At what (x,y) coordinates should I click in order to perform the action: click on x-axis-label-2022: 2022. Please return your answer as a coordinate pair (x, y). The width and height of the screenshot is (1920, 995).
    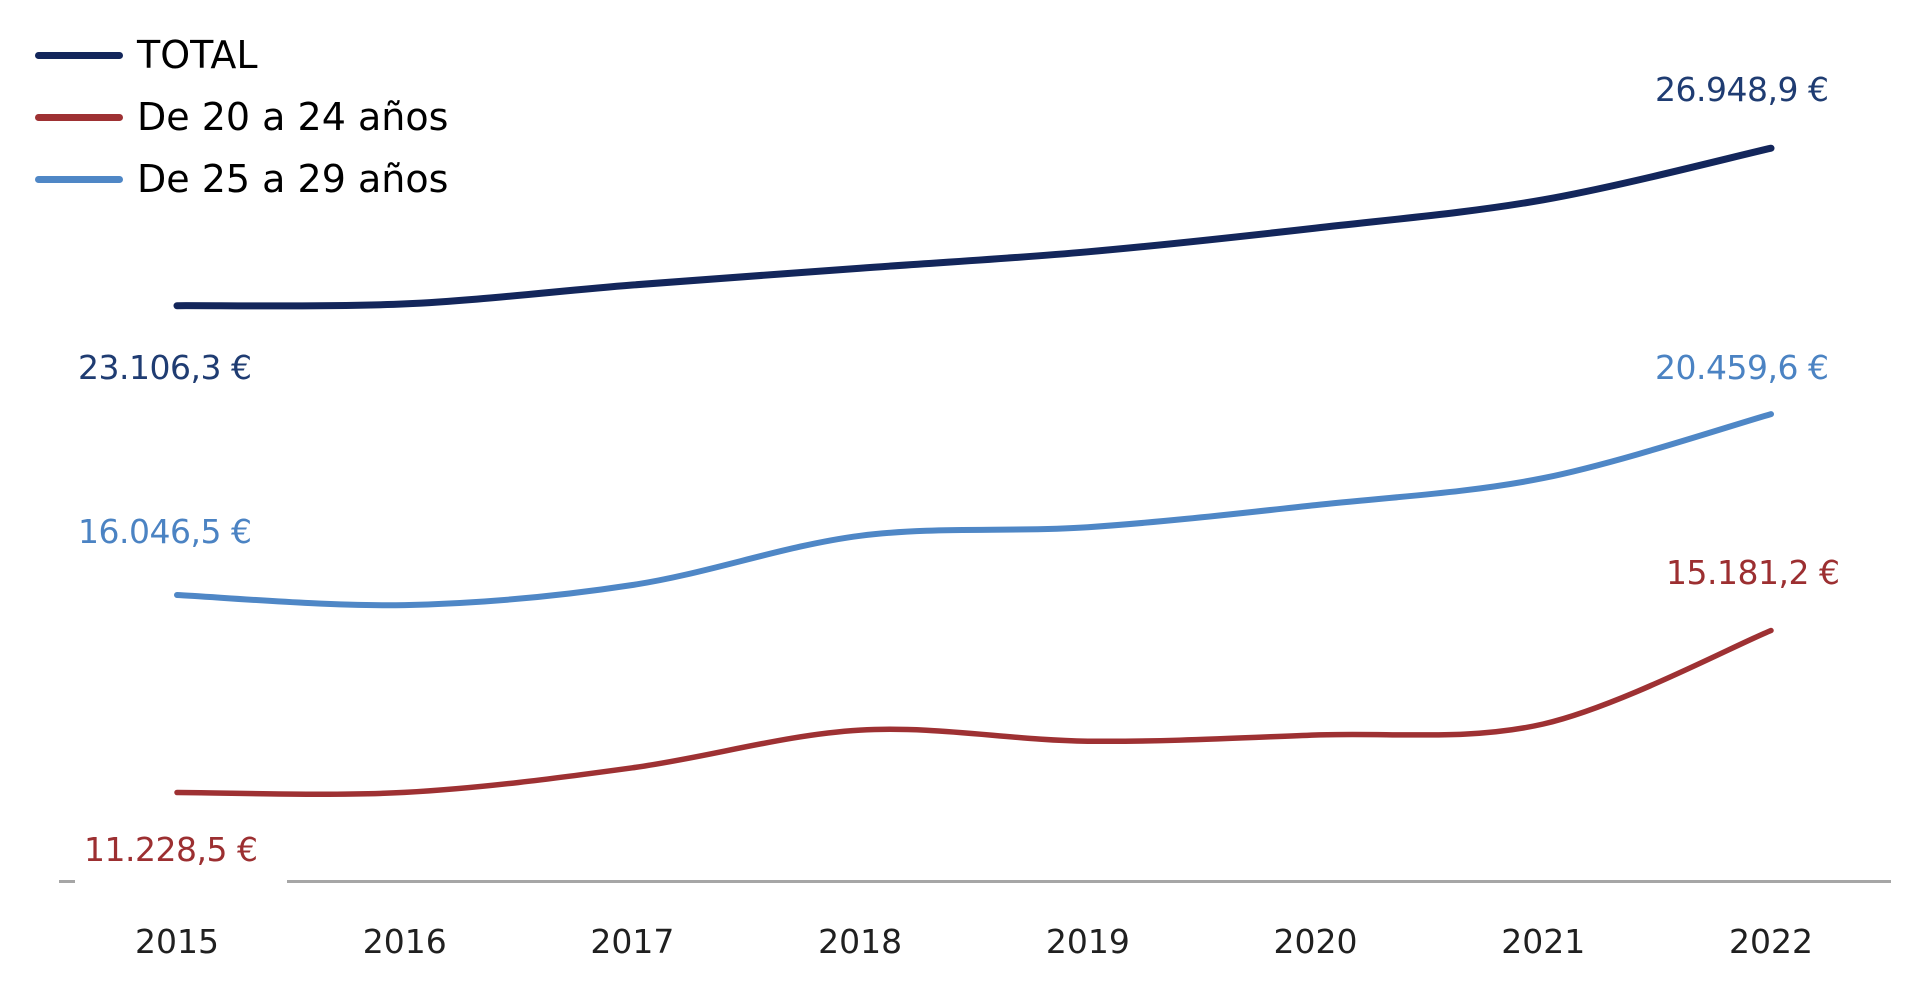
    Looking at the image, I should click on (1770, 941).